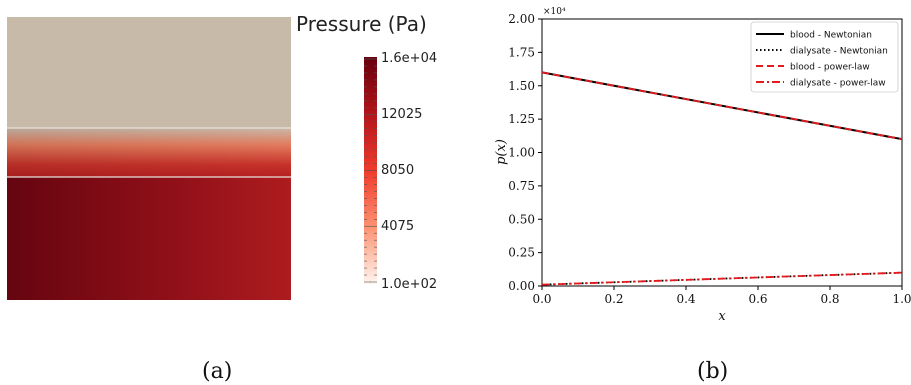  I want to click on colorbar-title: Pressure (Pa), so click(361, 24).